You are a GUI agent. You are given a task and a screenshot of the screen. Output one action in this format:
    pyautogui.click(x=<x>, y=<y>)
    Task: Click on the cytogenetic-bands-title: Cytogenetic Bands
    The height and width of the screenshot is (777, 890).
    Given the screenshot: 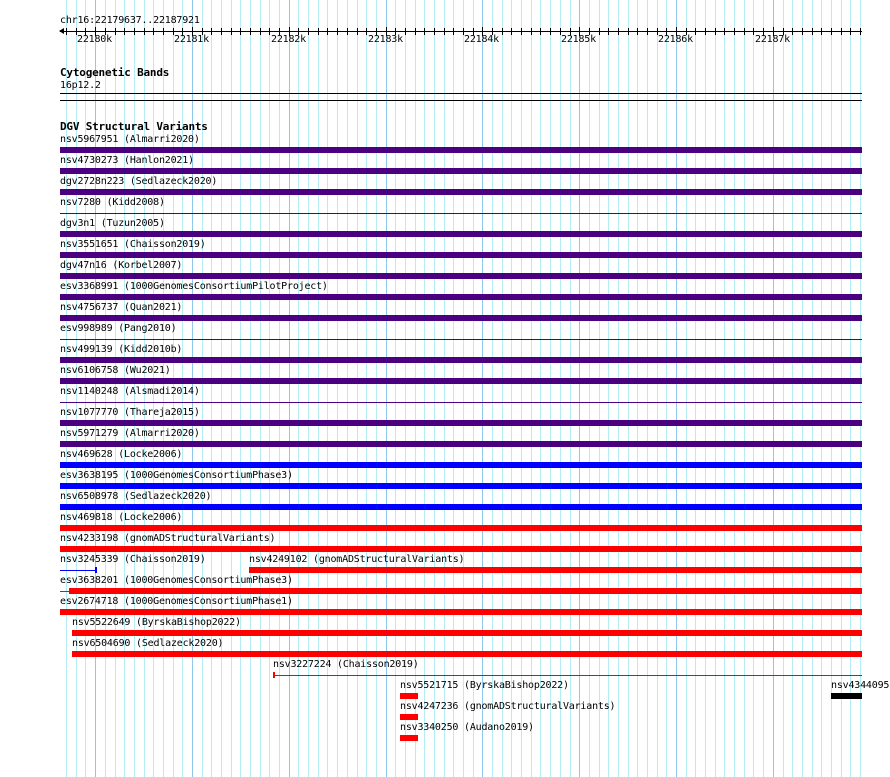 What is the action you would take?
    pyautogui.click(x=115, y=72)
    